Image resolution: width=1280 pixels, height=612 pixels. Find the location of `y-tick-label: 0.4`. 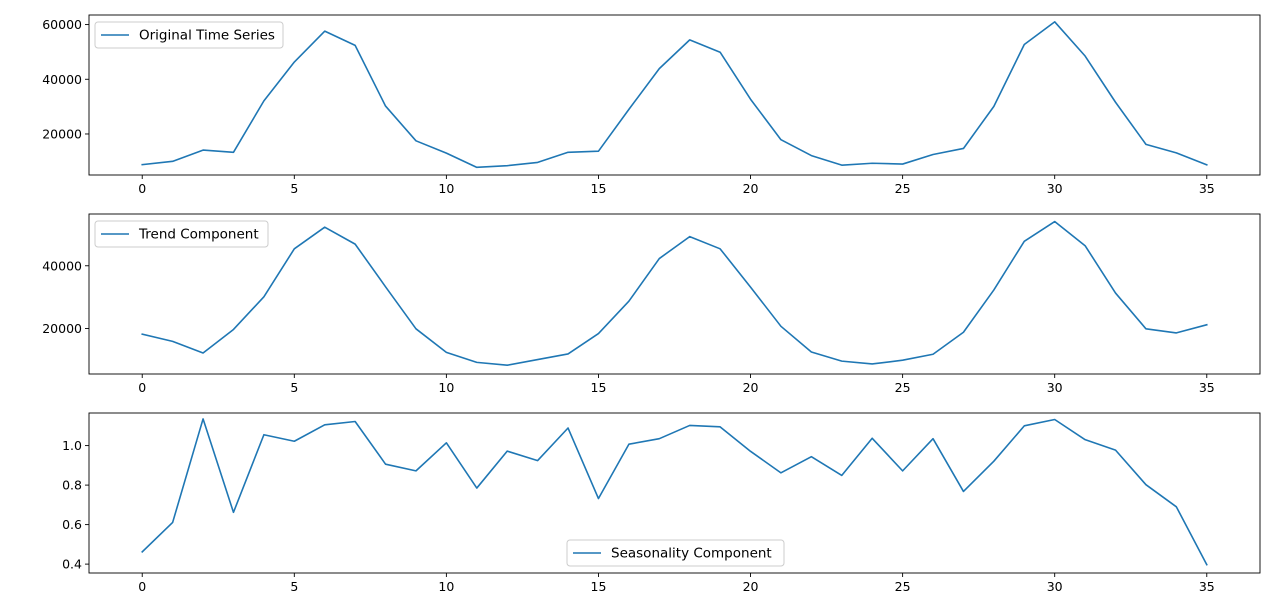

y-tick-label: 0.4 is located at coordinates (72, 564).